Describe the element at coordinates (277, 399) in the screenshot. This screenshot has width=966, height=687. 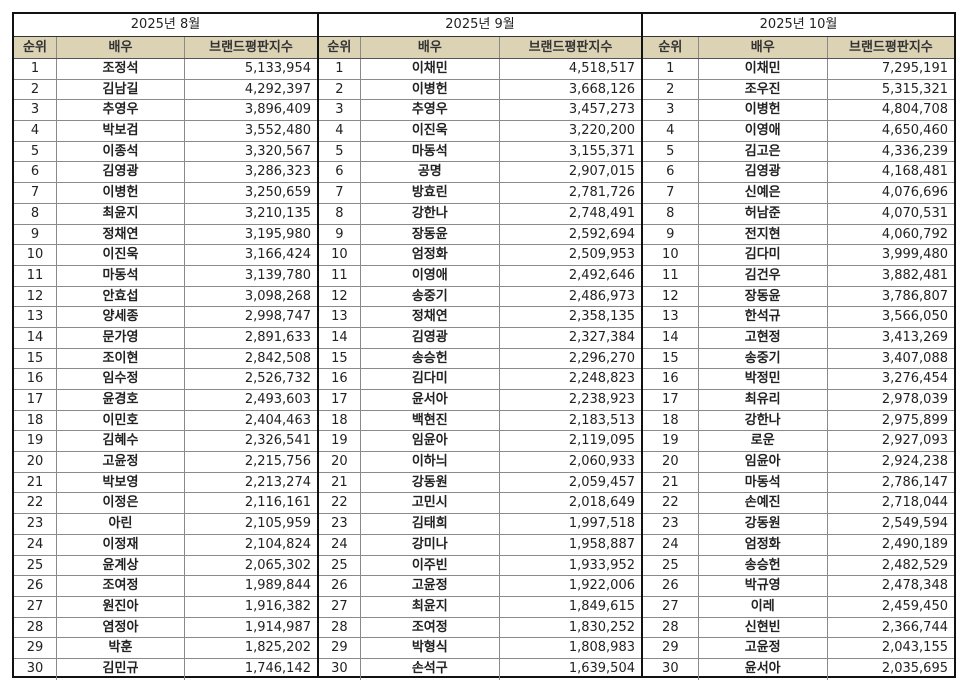
I see `score-cell: 2,493,603` at that location.